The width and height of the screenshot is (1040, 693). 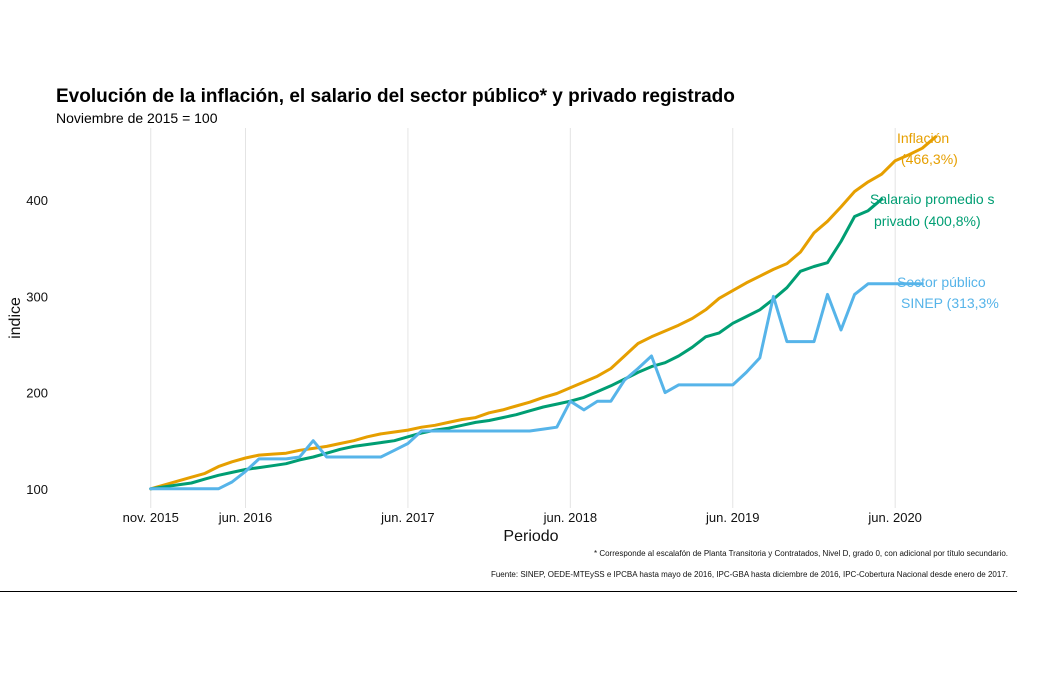 What do you see at coordinates (37, 296) in the screenshot?
I see `y-tick-label: 300` at bounding box center [37, 296].